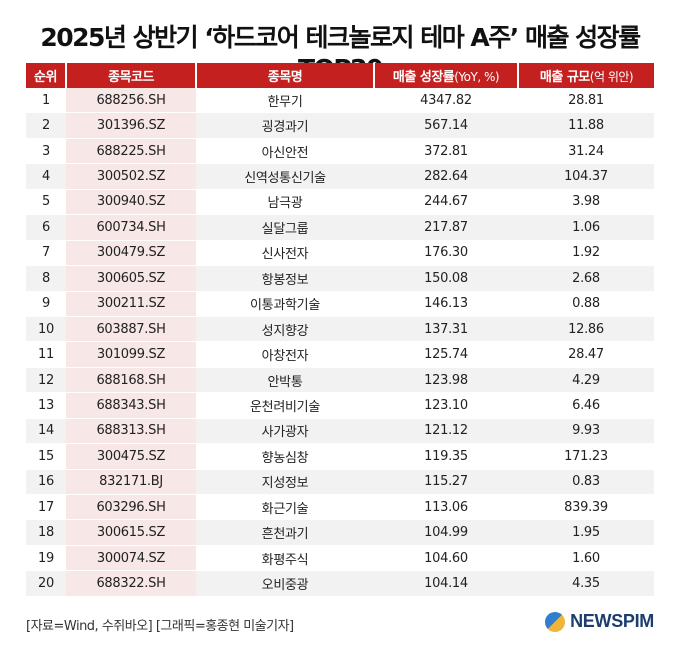 The width and height of the screenshot is (680, 656). Describe the element at coordinates (586, 202) in the screenshot. I see `cell-scale: 3.98` at that location.